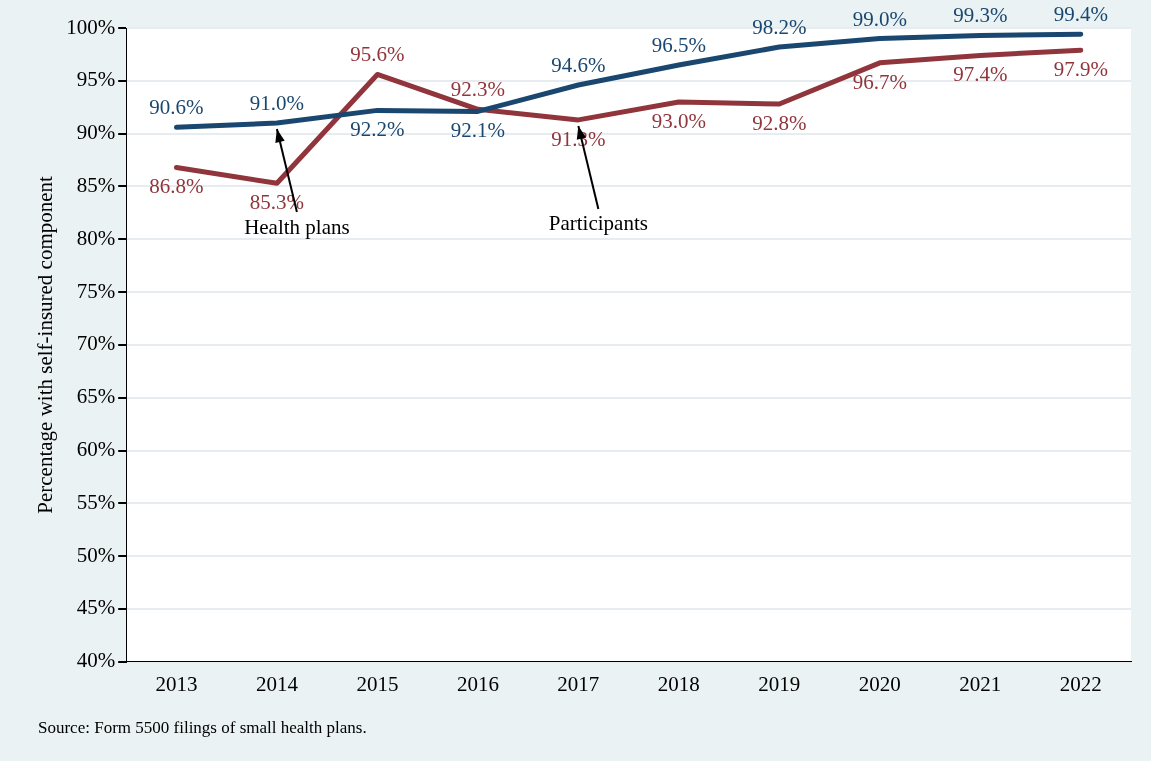 This screenshot has height=761, width=1151. Describe the element at coordinates (1080, 14) in the screenshot. I see `data-label: 99.4%` at that location.